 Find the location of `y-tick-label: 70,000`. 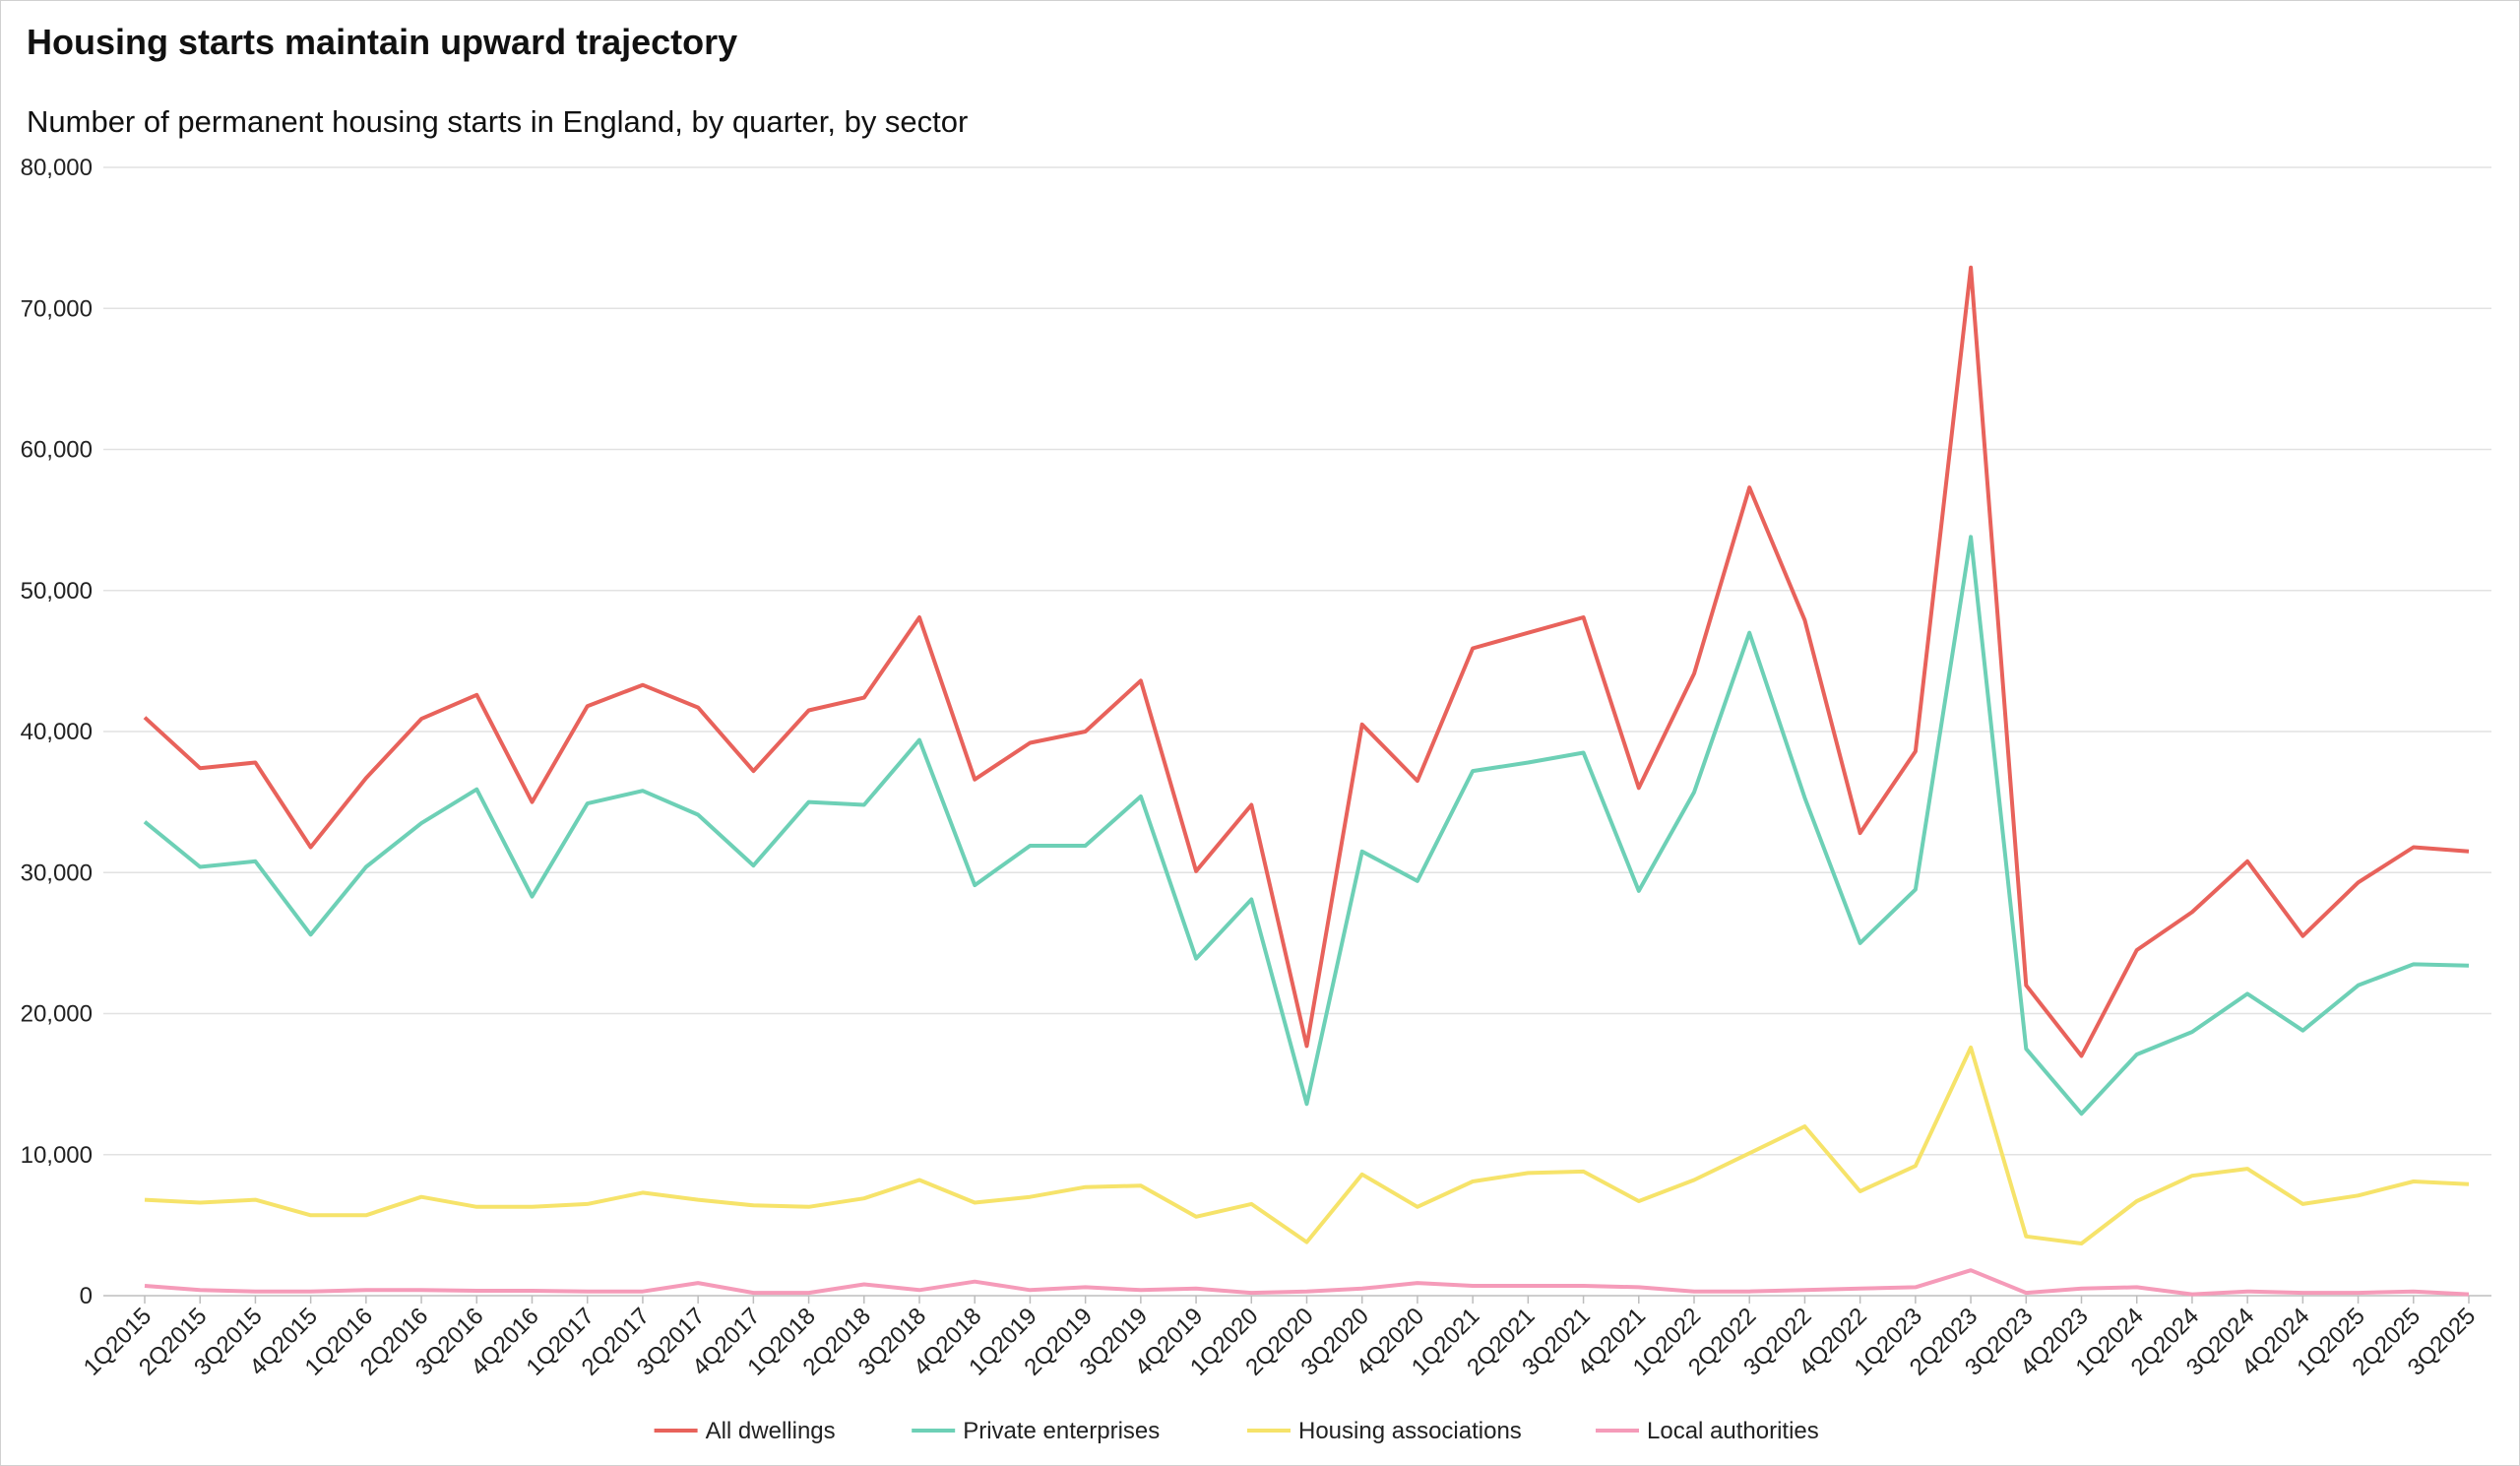

y-tick-label: 70,000 is located at coordinates (57, 308).